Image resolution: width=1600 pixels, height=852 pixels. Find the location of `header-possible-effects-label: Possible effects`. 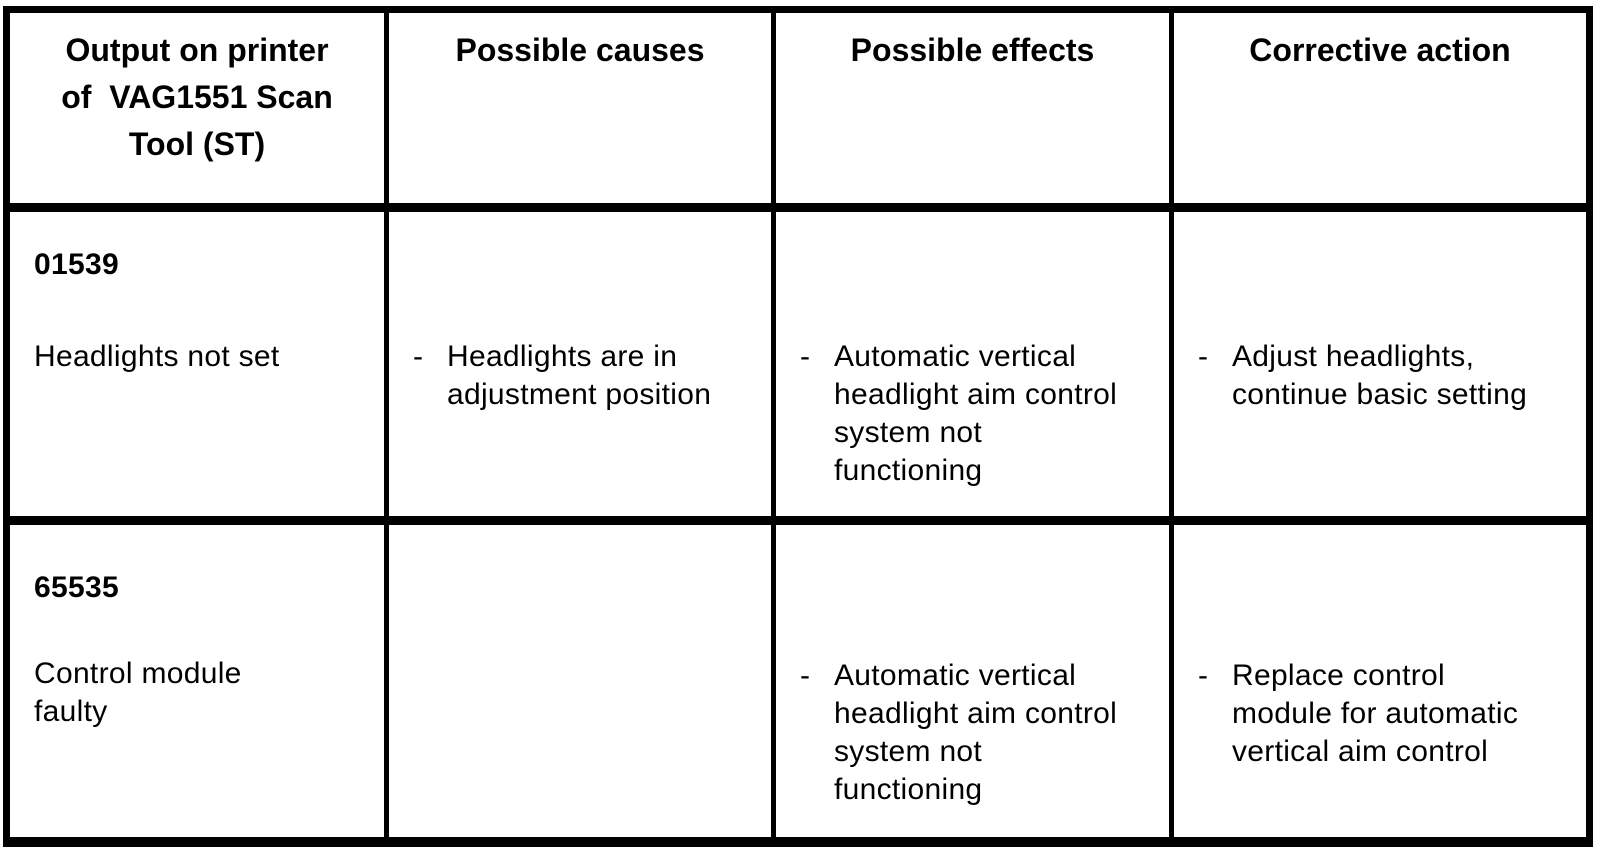

header-possible-effects-label: Possible effects is located at coordinates (972, 50).